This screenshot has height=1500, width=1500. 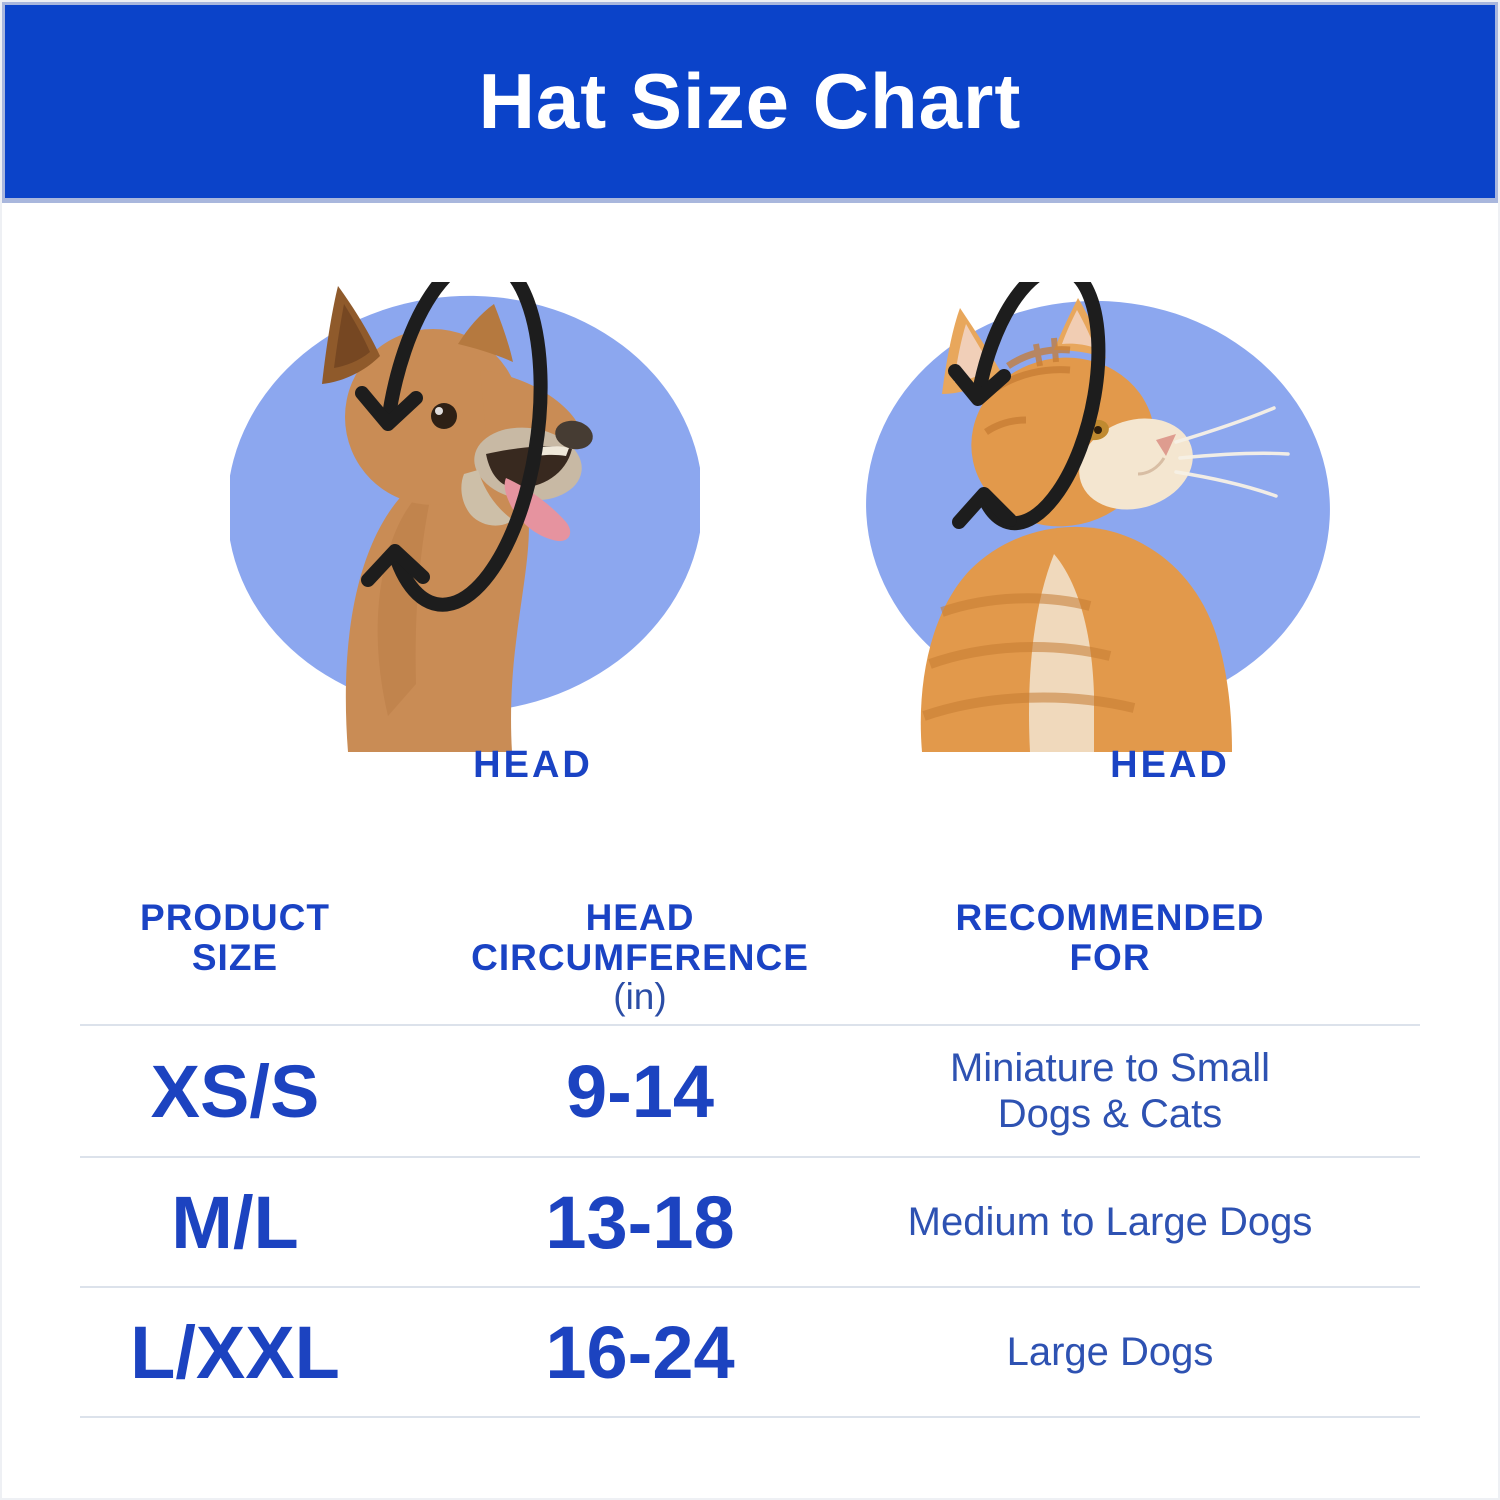 I want to click on header-line: HEAD, so click(x=640, y=917).